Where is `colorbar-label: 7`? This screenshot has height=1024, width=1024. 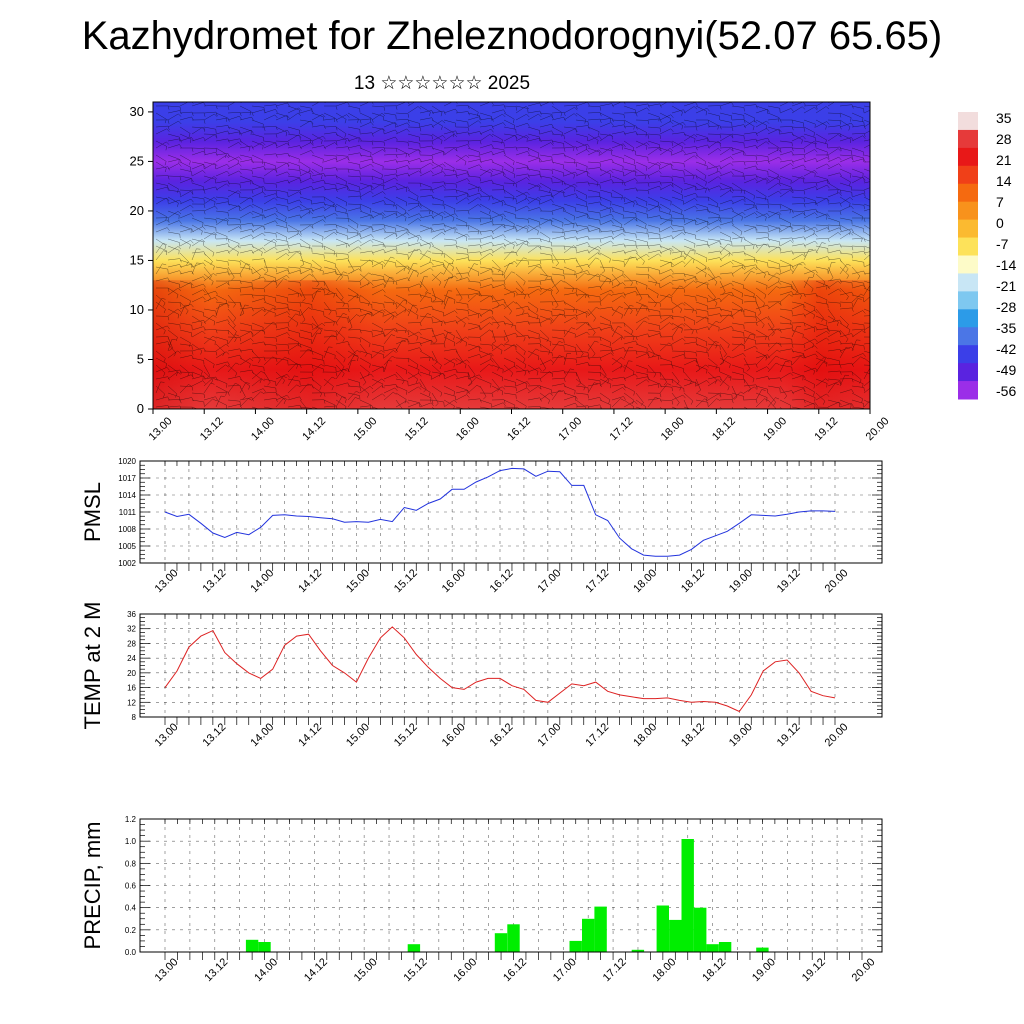
colorbar-label: 7 is located at coordinates (1000, 202).